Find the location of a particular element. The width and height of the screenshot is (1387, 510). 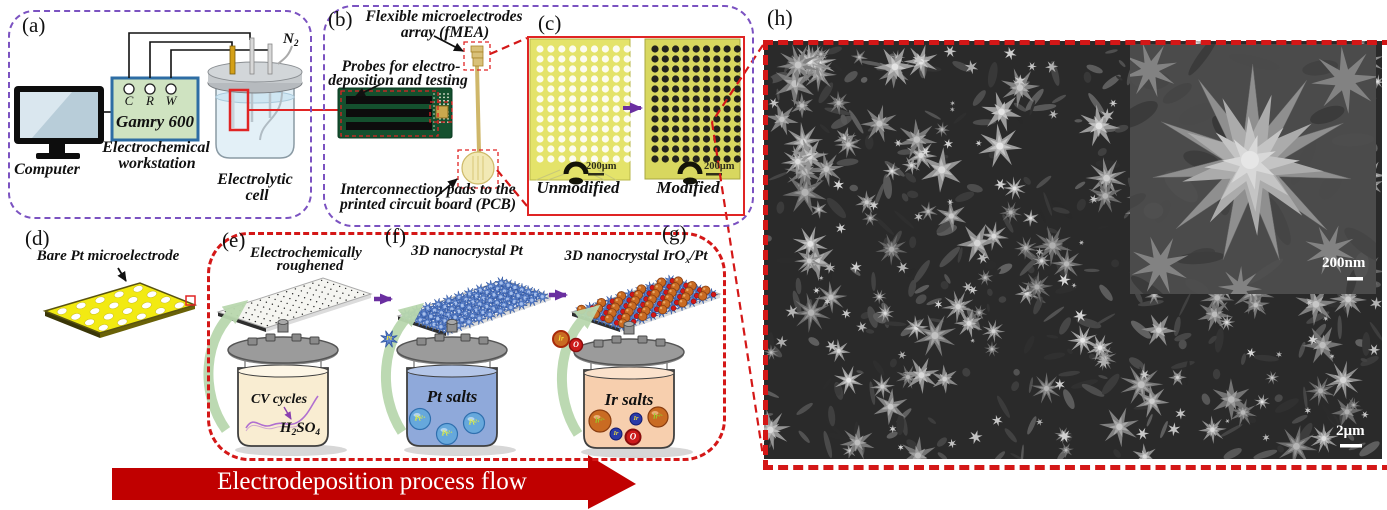

bare-electrode-caption: Bare Pt microelectrode is located at coordinates (108, 256).